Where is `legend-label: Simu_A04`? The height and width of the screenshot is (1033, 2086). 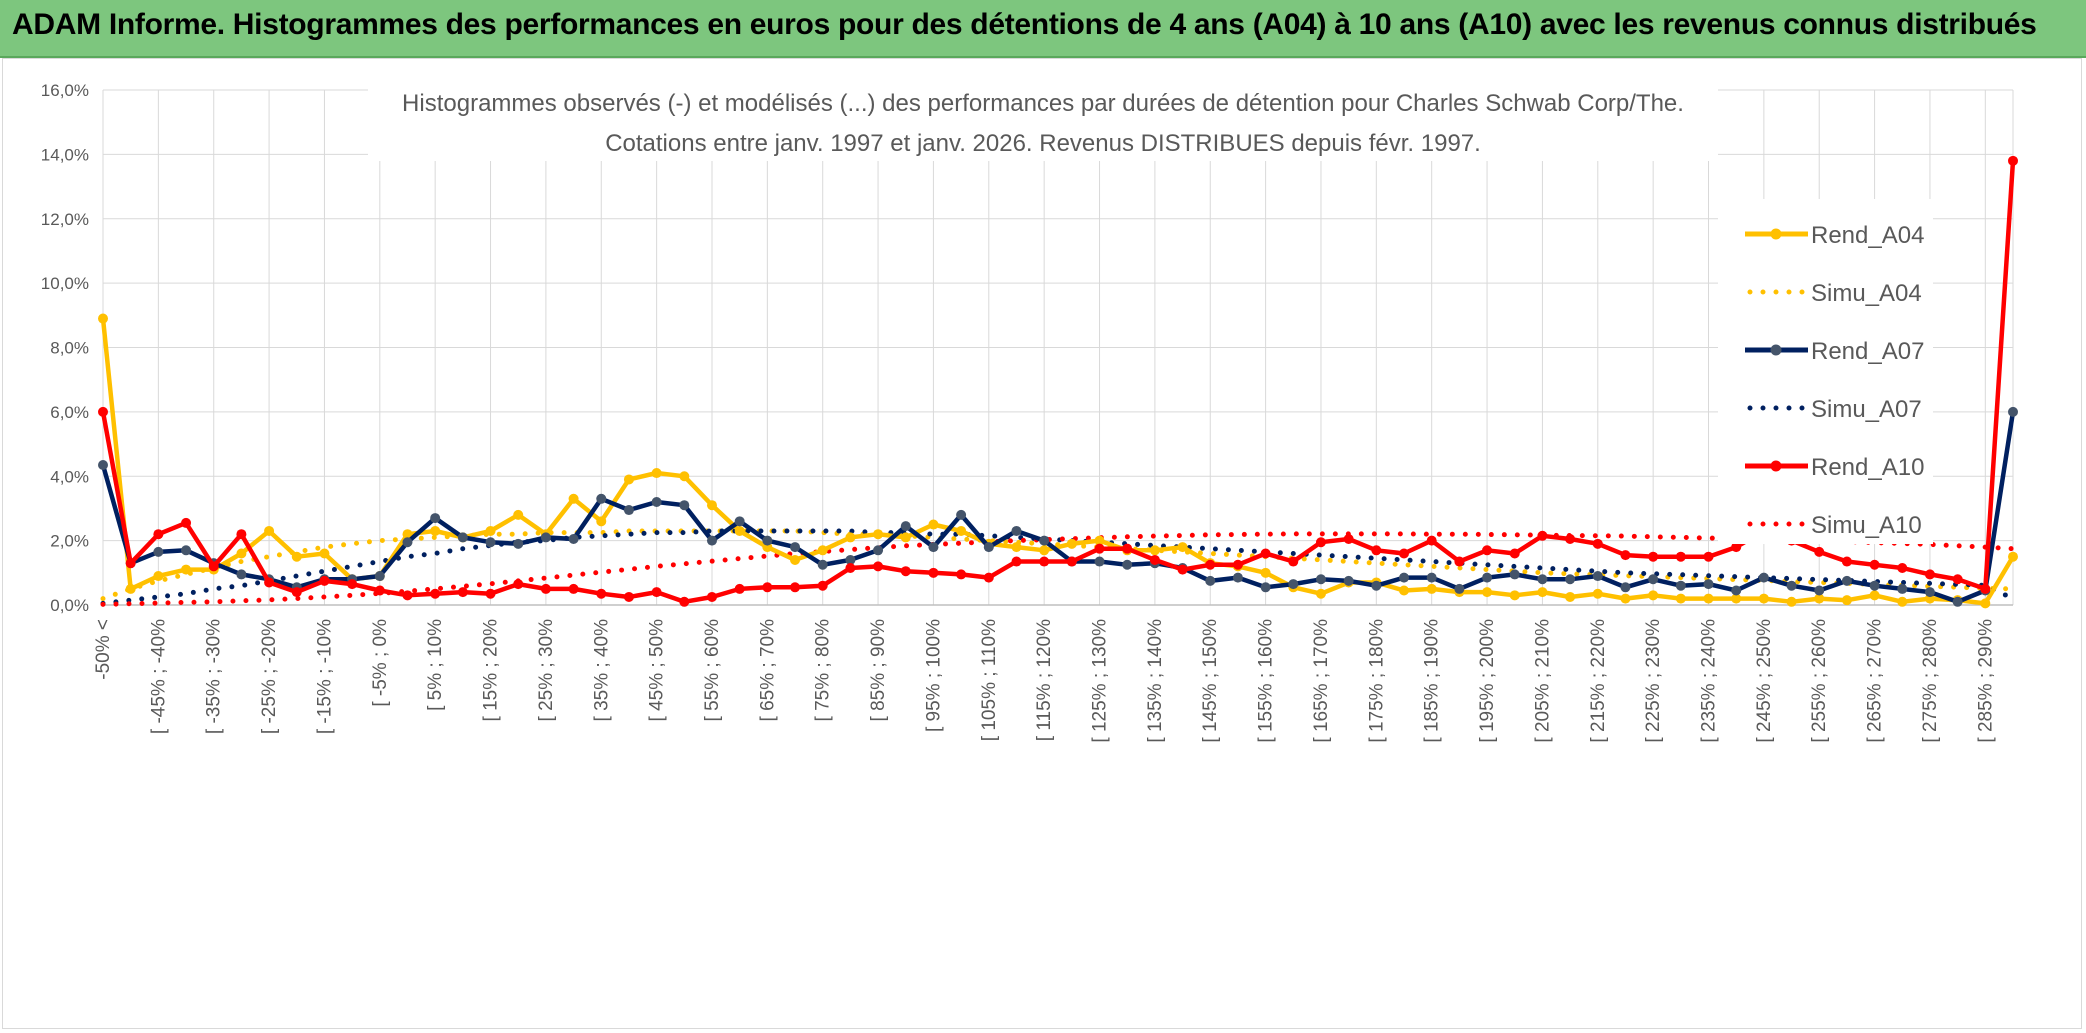
legend-label: Simu_A04 is located at coordinates (1866, 293).